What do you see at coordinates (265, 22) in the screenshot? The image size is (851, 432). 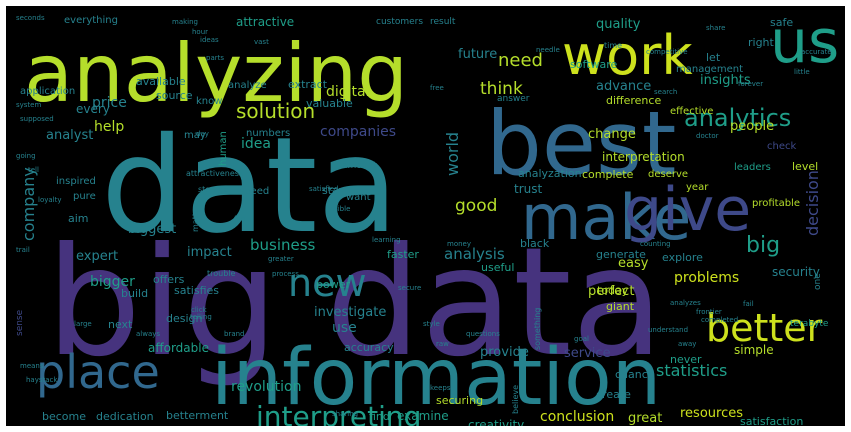 I see `word-attractive: attractive` at bounding box center [265, 22].